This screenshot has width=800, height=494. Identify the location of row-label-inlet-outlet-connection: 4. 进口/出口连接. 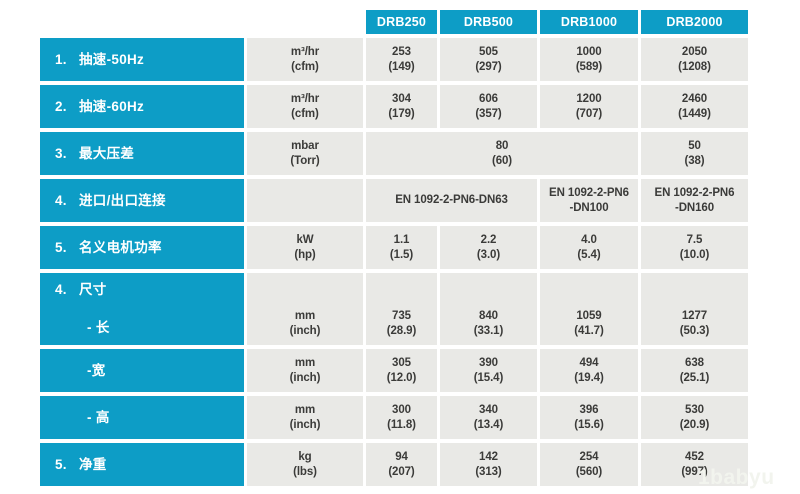
(142, 200).